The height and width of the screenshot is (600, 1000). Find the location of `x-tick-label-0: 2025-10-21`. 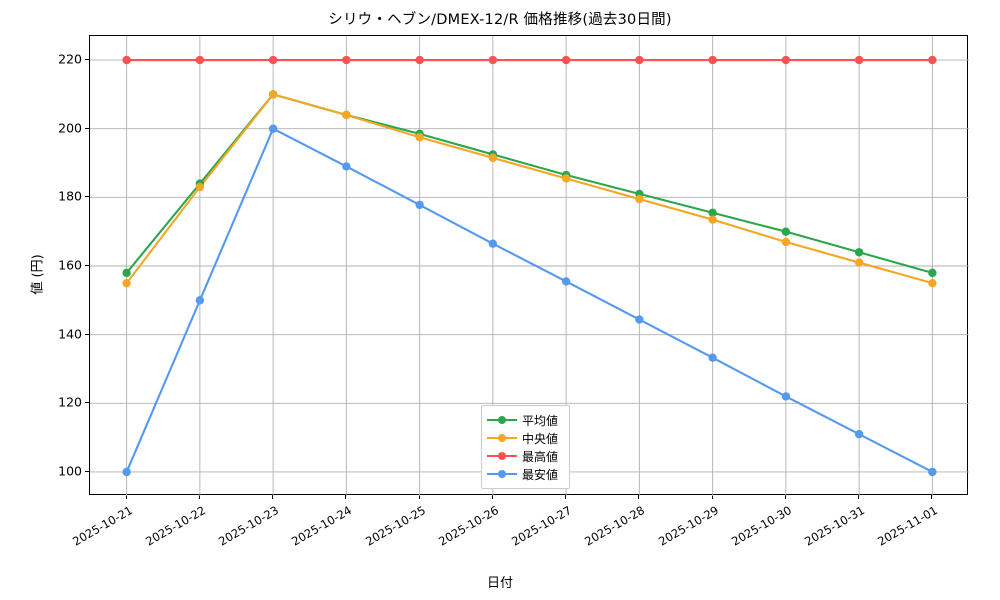

x-tick-label-0: 2025-10-21 is located at coordinates (102, 526).